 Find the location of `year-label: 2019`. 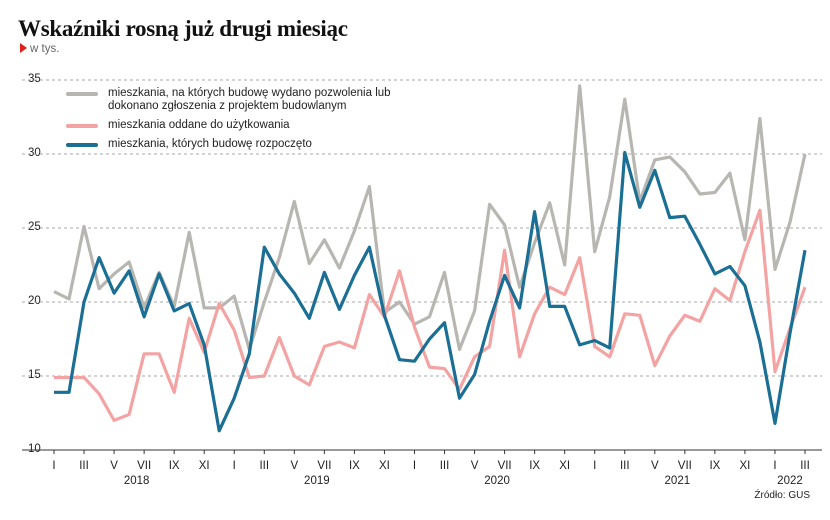

year-label: 2019 is located at coordinates (317, 481).